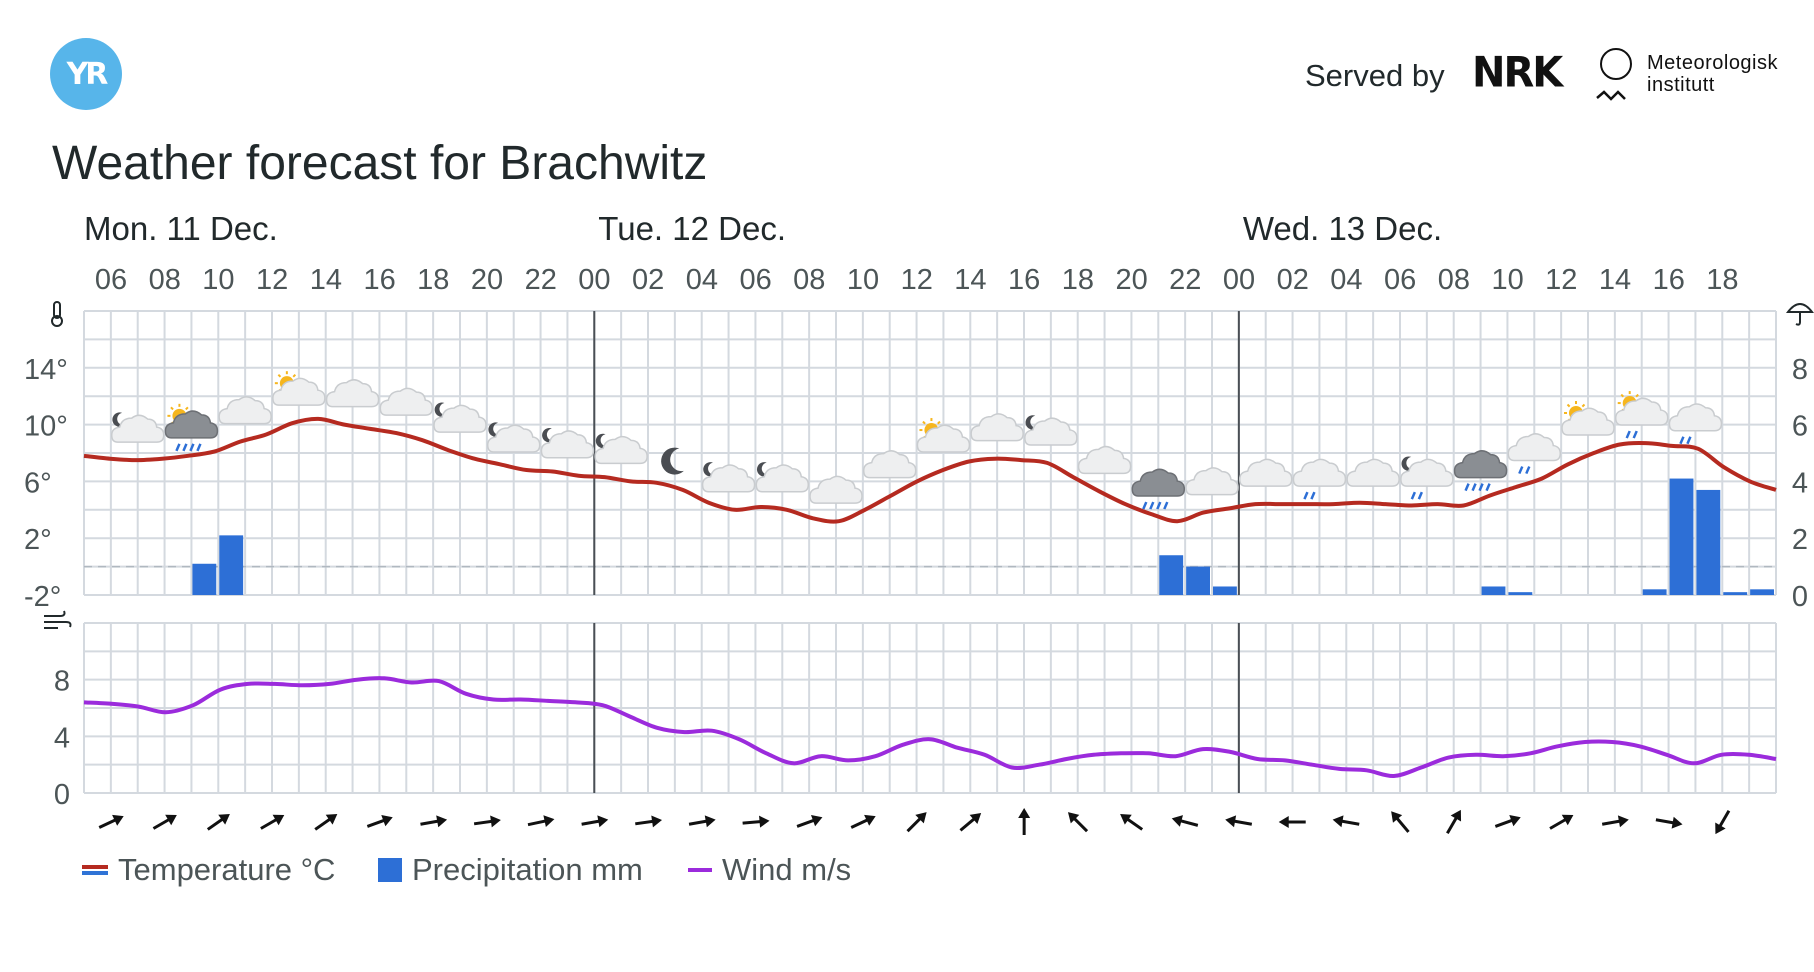 The image size is (1814, 972). I want to click on met-logo-text: Meteorologisk institutt, so click(1712, 74).